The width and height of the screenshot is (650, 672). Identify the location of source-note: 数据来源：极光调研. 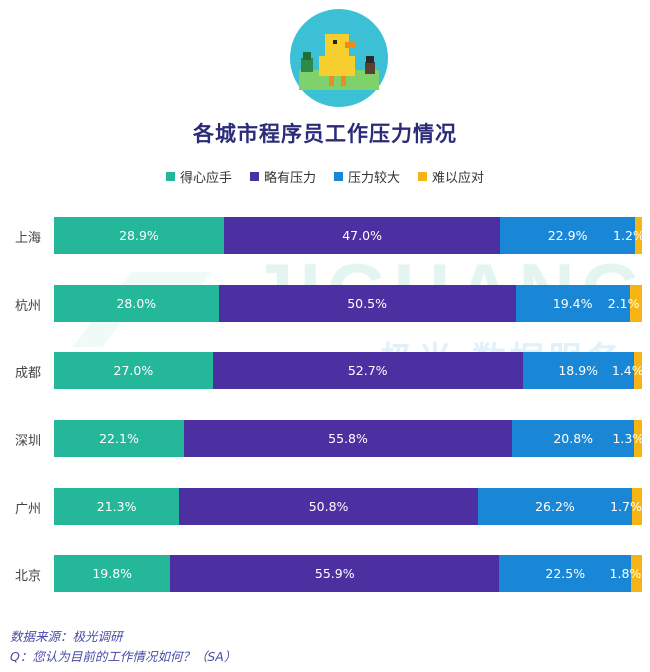
(66, 636).